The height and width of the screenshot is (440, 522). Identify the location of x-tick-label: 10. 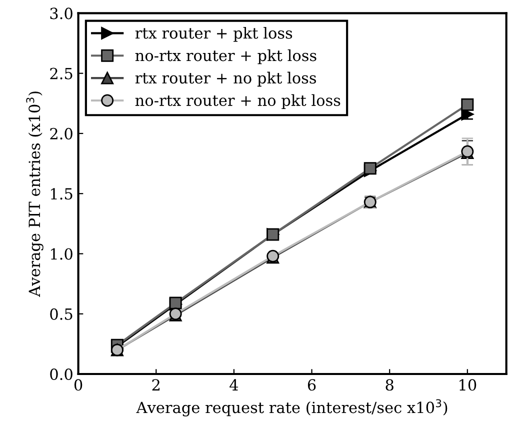
(468, 385).